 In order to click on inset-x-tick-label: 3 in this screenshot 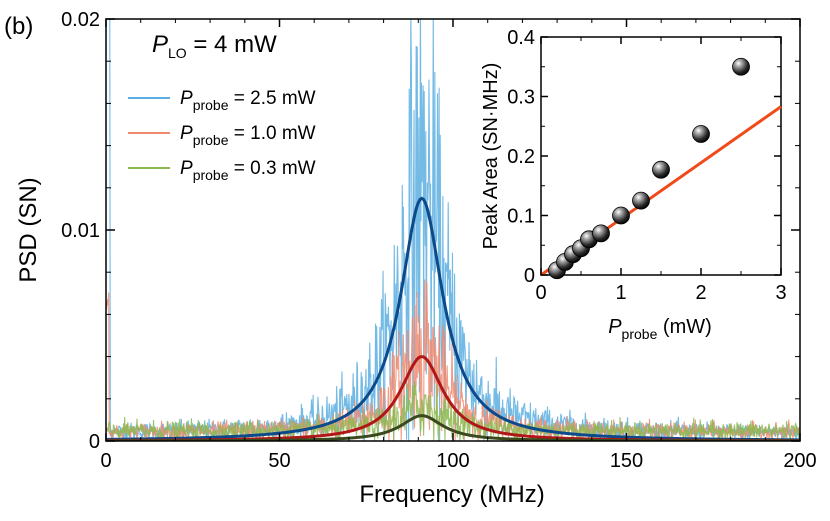, I will do `click(780, 293)`.